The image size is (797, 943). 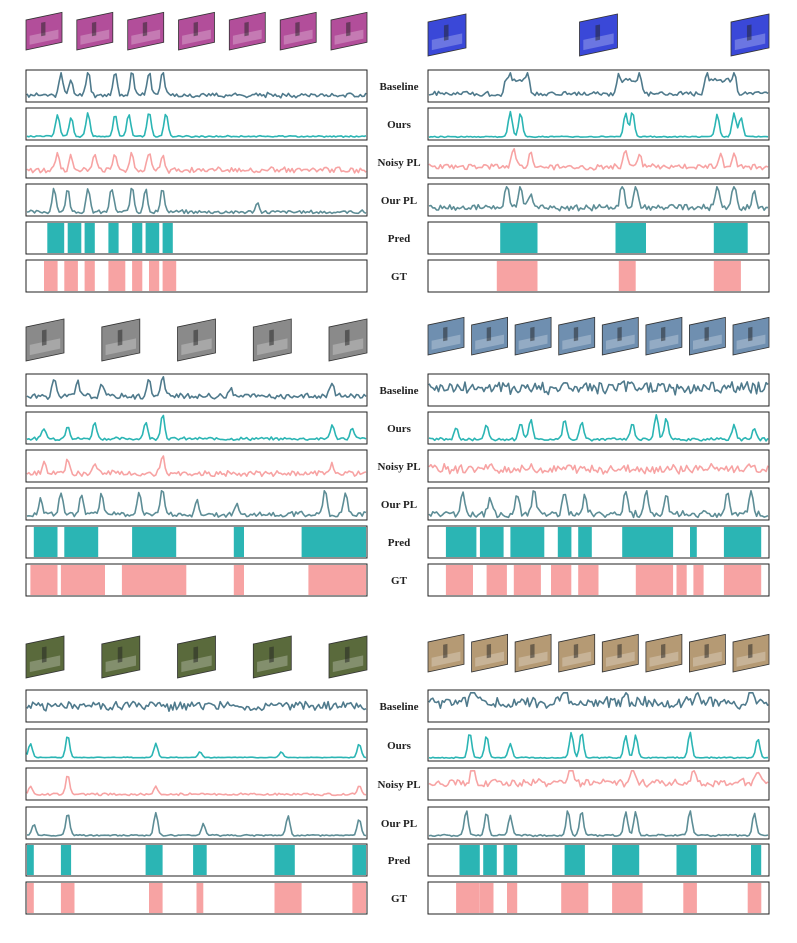 What do you see at coordinates (399, 581) in the screenshot?
I see `row-label-gt: GT` at bounding box center [399, 581].